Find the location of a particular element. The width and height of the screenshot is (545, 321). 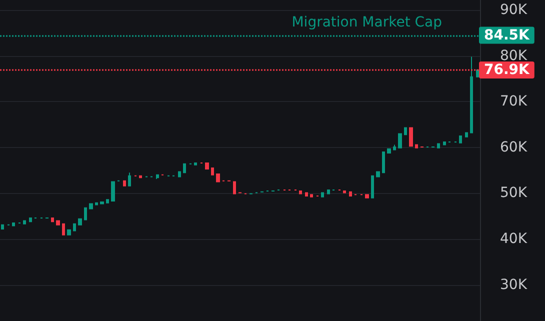

y-tick-label: 40K is located at coordinates (514, 239).